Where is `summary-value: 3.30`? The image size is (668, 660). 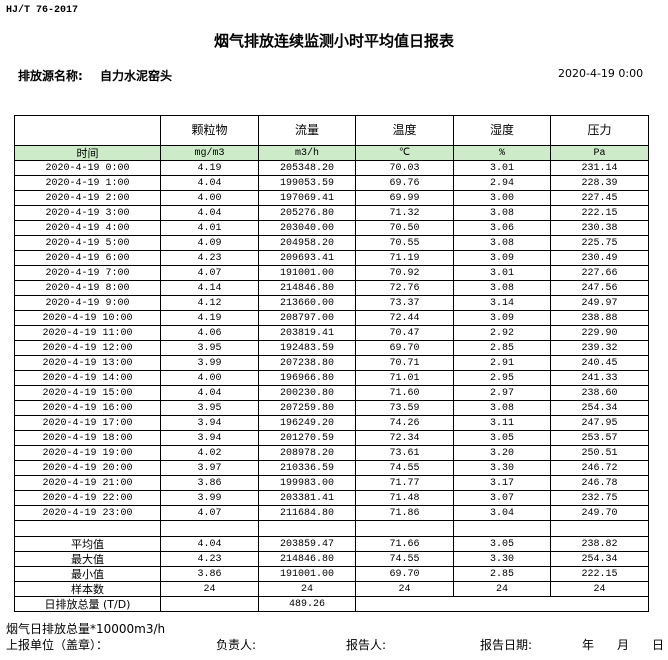 summary-value: 3.30 is located at coordinates (502, 559).